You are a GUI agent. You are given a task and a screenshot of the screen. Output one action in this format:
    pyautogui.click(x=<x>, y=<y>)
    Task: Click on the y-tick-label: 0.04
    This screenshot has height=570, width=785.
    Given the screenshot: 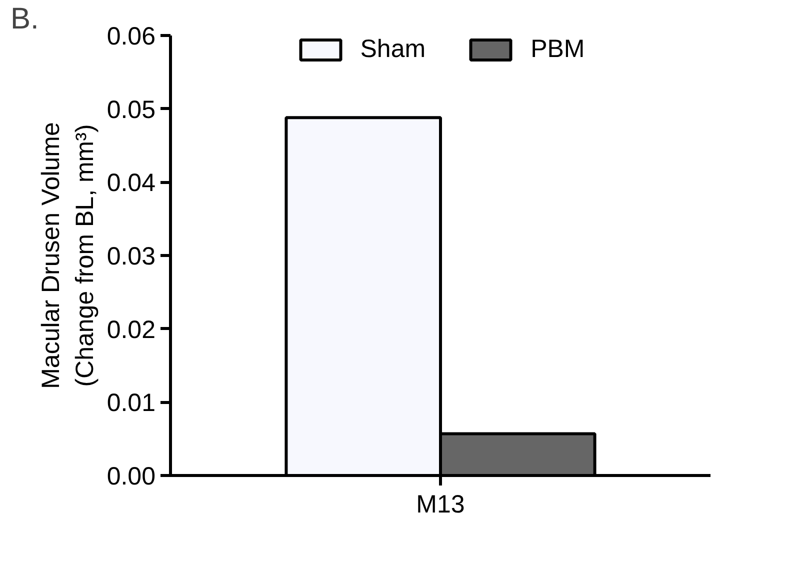 What is the action you would take?
    pyautogui.click(x=131, y=183)
    